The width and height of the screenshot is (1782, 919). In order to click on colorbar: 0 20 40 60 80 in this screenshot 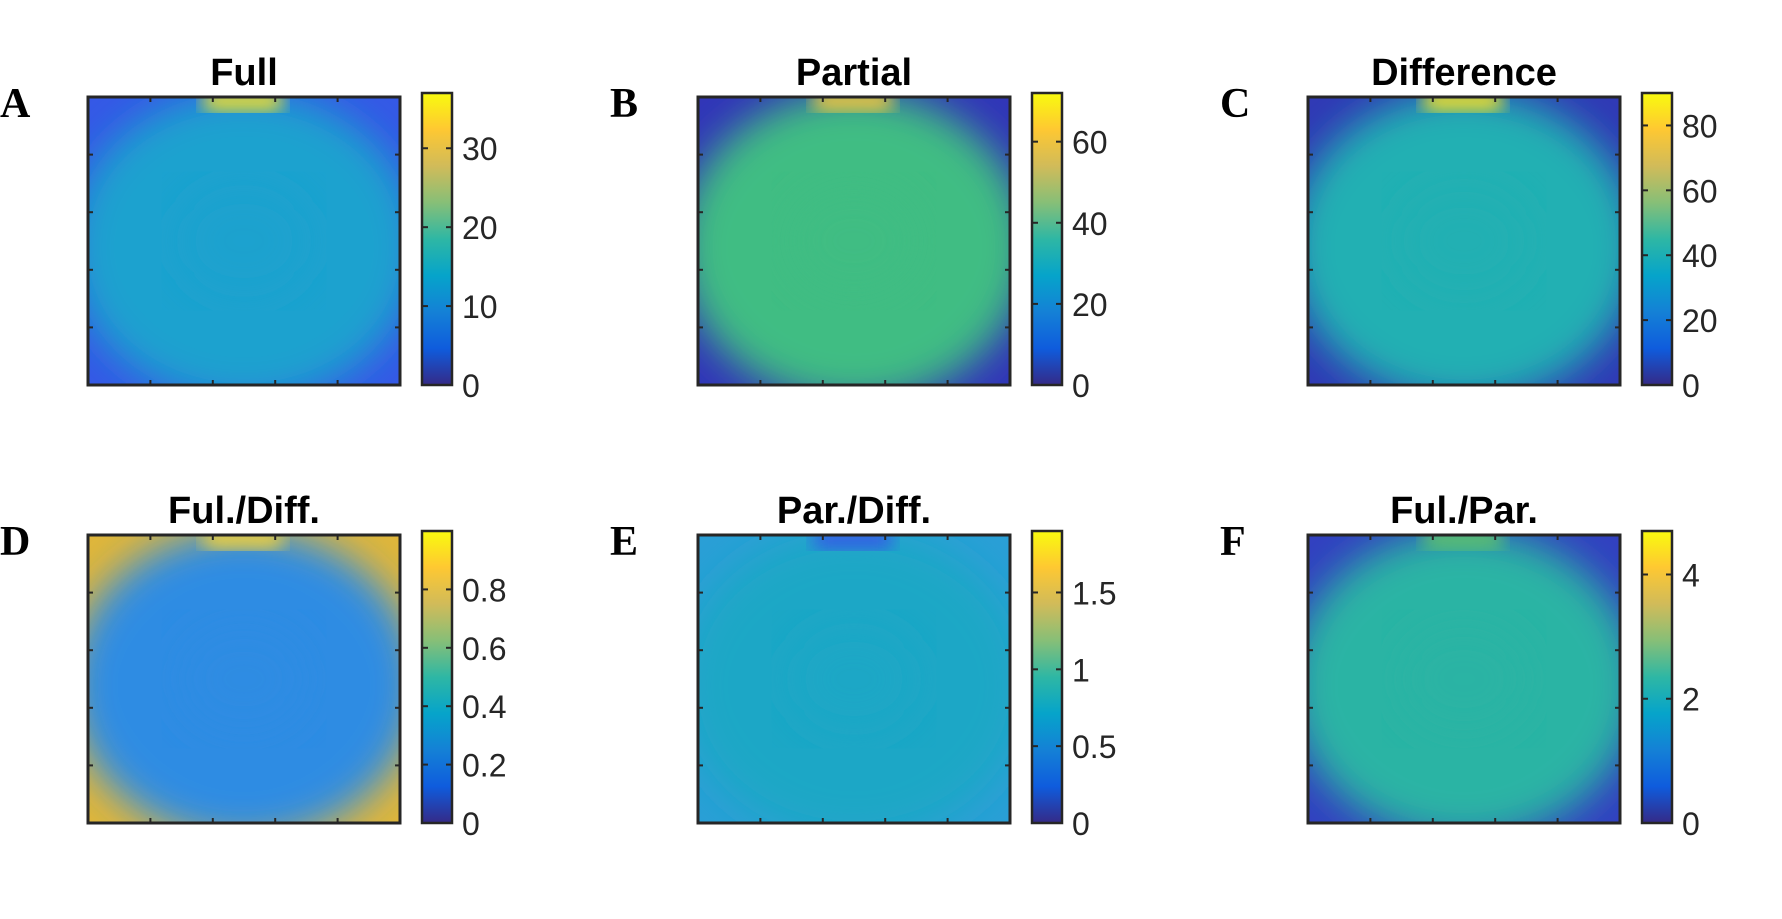, I will do `click(1679, 247)`.